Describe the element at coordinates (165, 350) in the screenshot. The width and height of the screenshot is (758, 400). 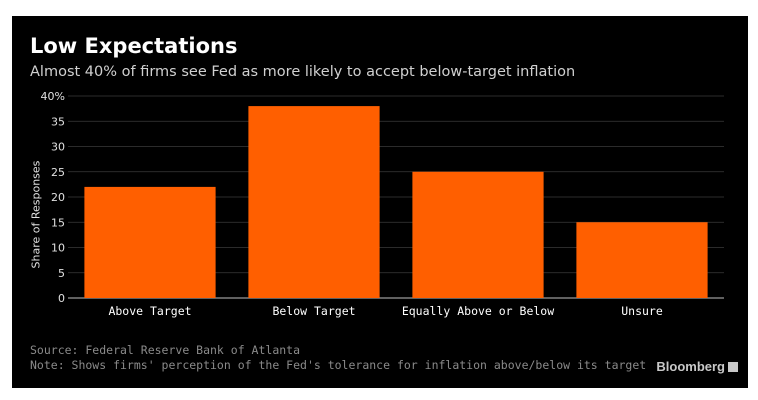
I see `source-note: Source: Federal Reserve Bank of Atlanta` at that location.